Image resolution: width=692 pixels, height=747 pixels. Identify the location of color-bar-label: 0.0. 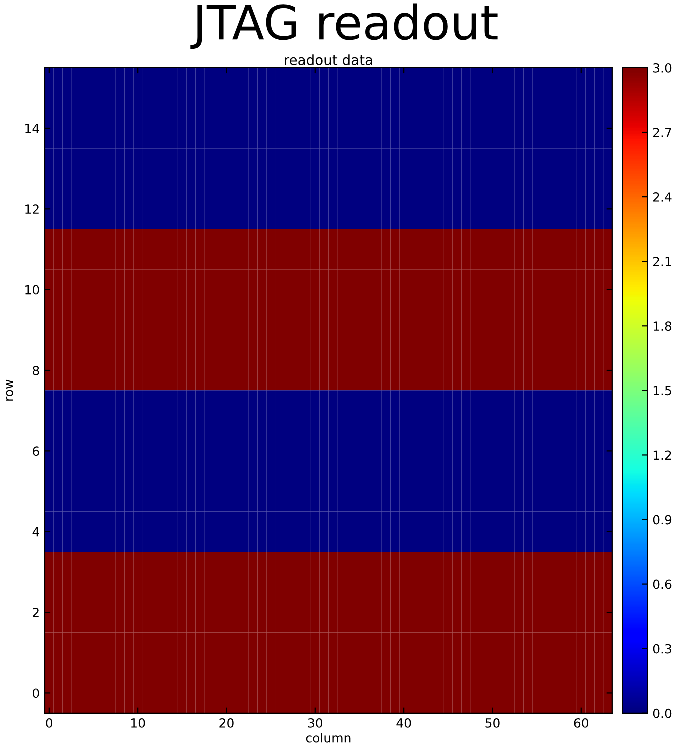
(662, 713).